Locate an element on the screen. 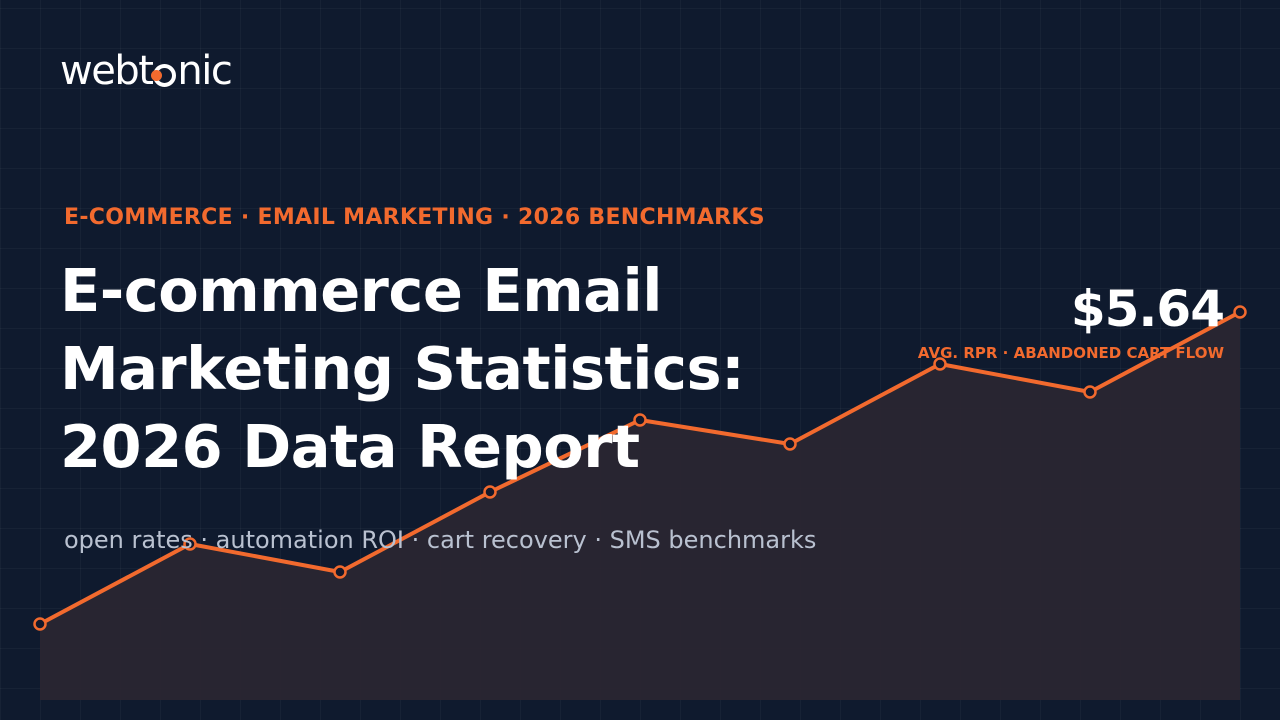  title-line-1: E-commerce Email is located at coordinates (361, 290).